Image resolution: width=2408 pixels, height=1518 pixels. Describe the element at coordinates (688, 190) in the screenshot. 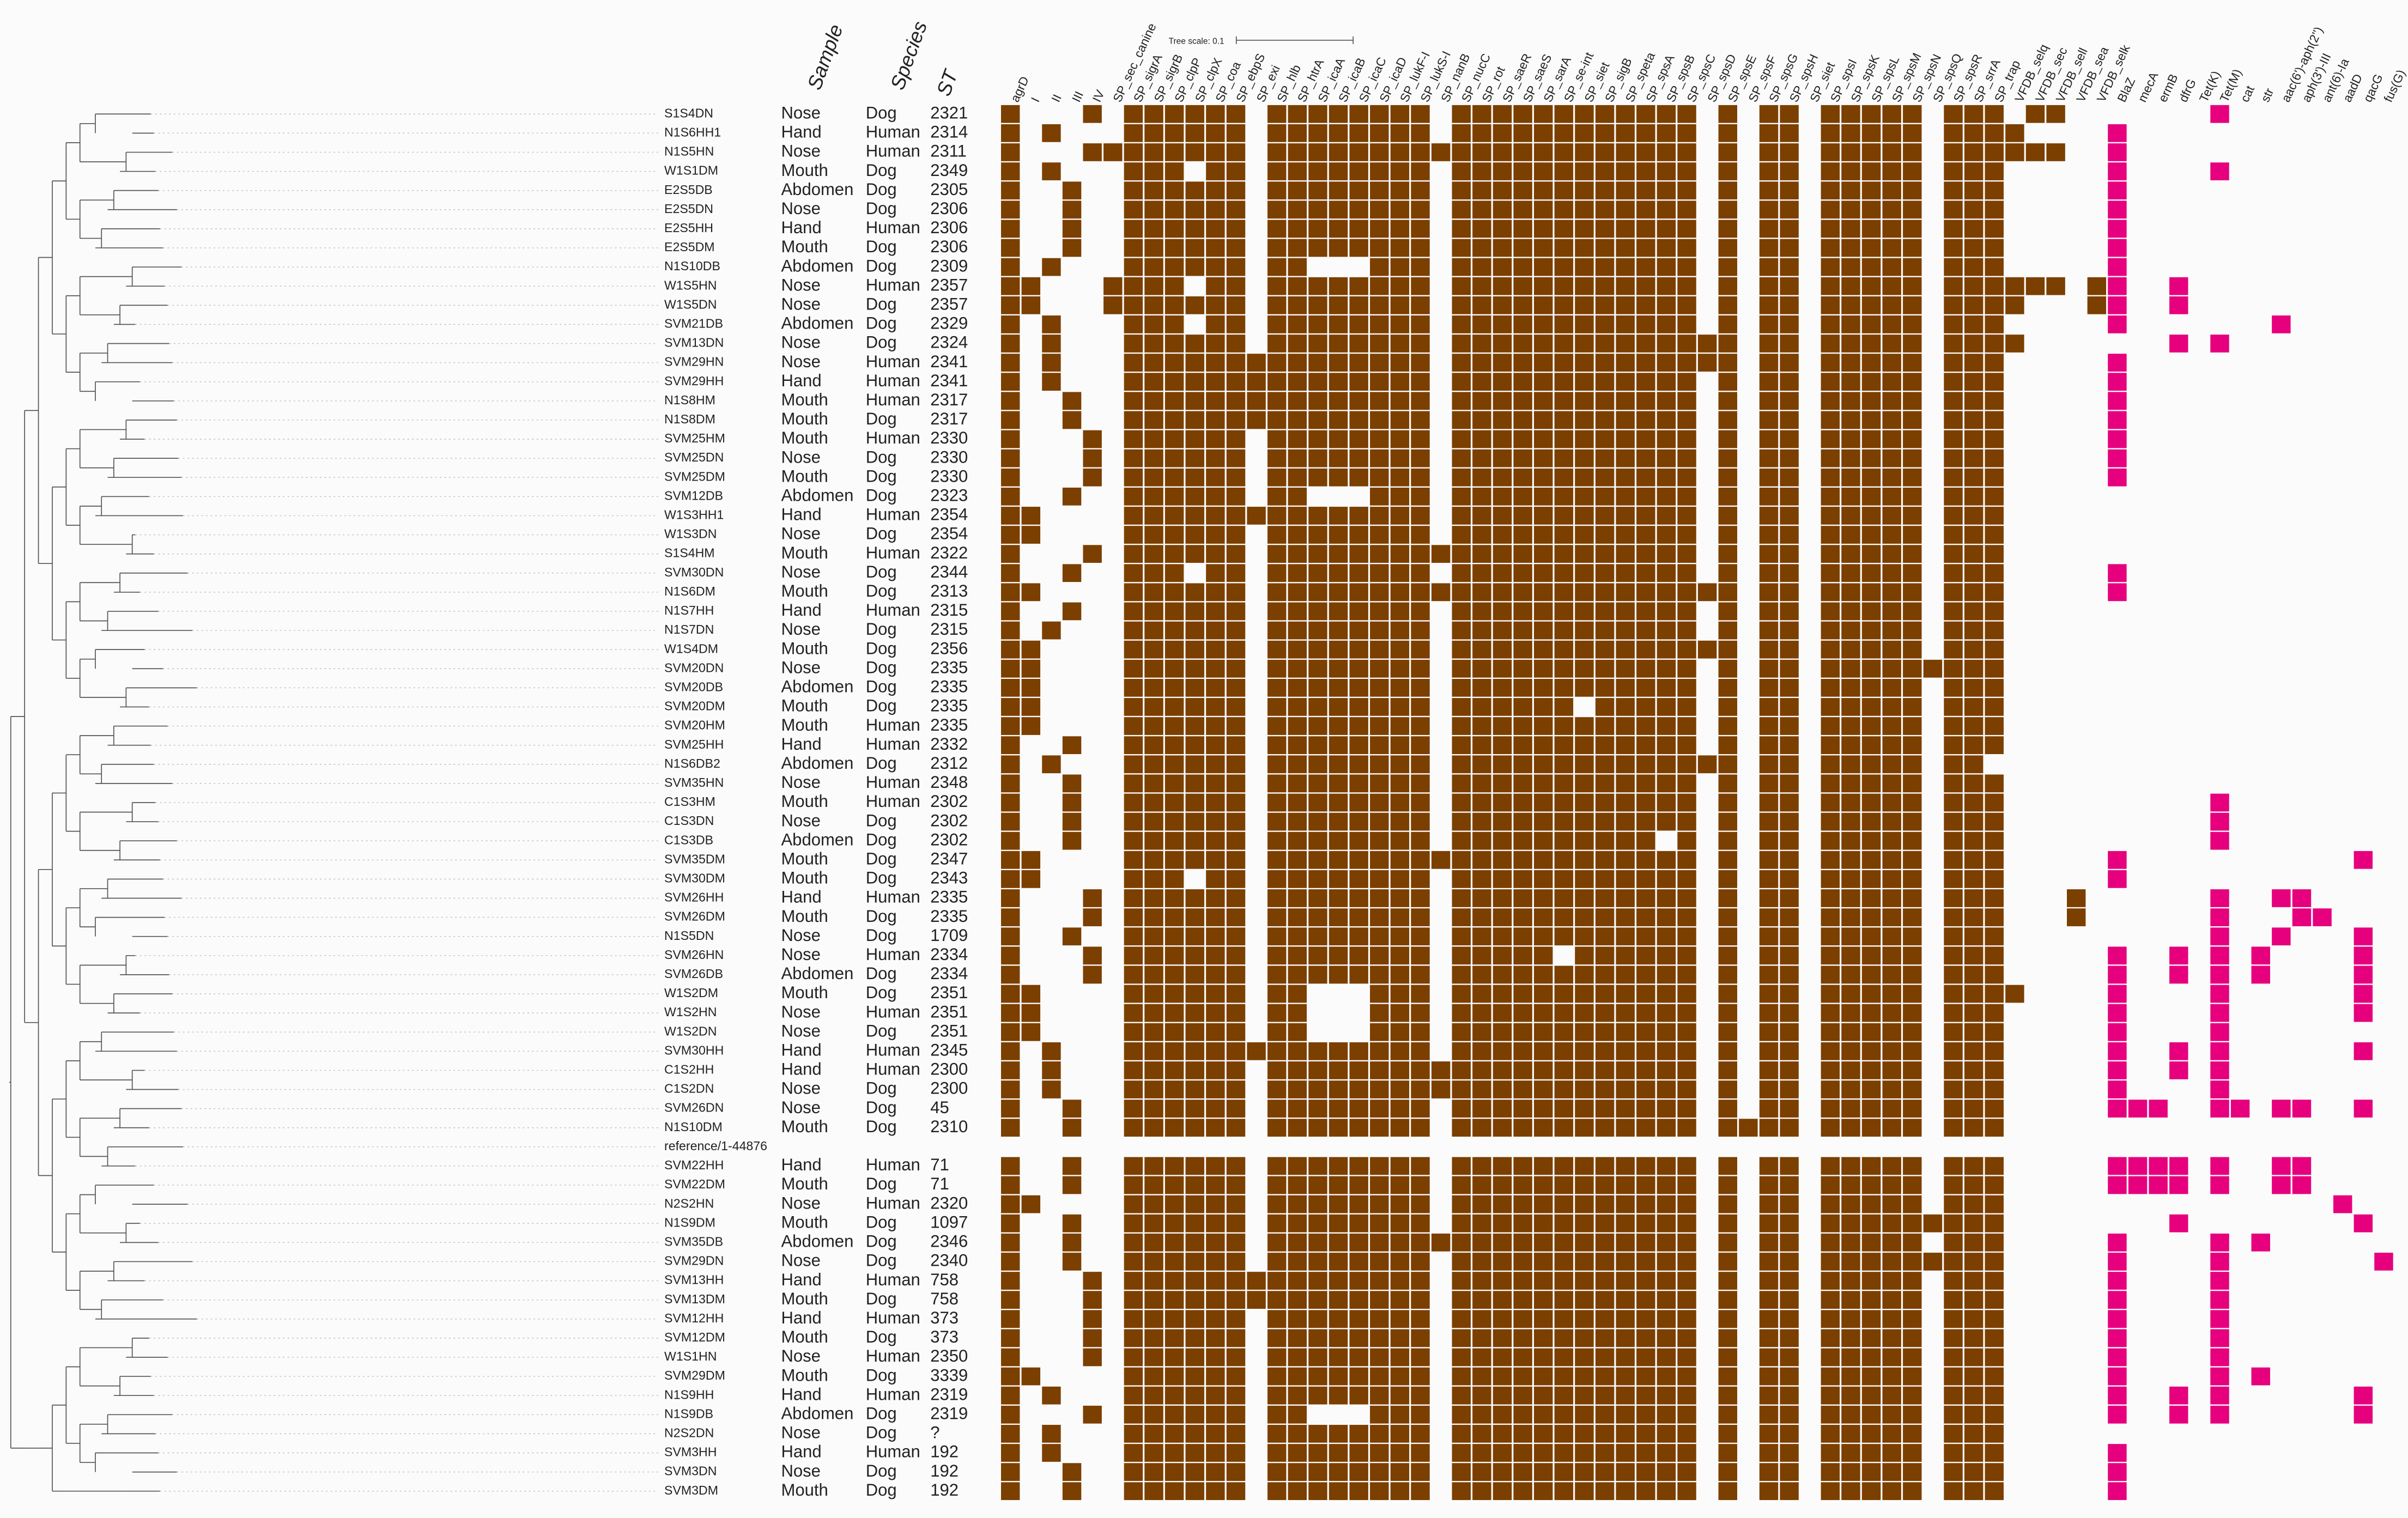

I see `sample-id: E2S5DB` at that location.